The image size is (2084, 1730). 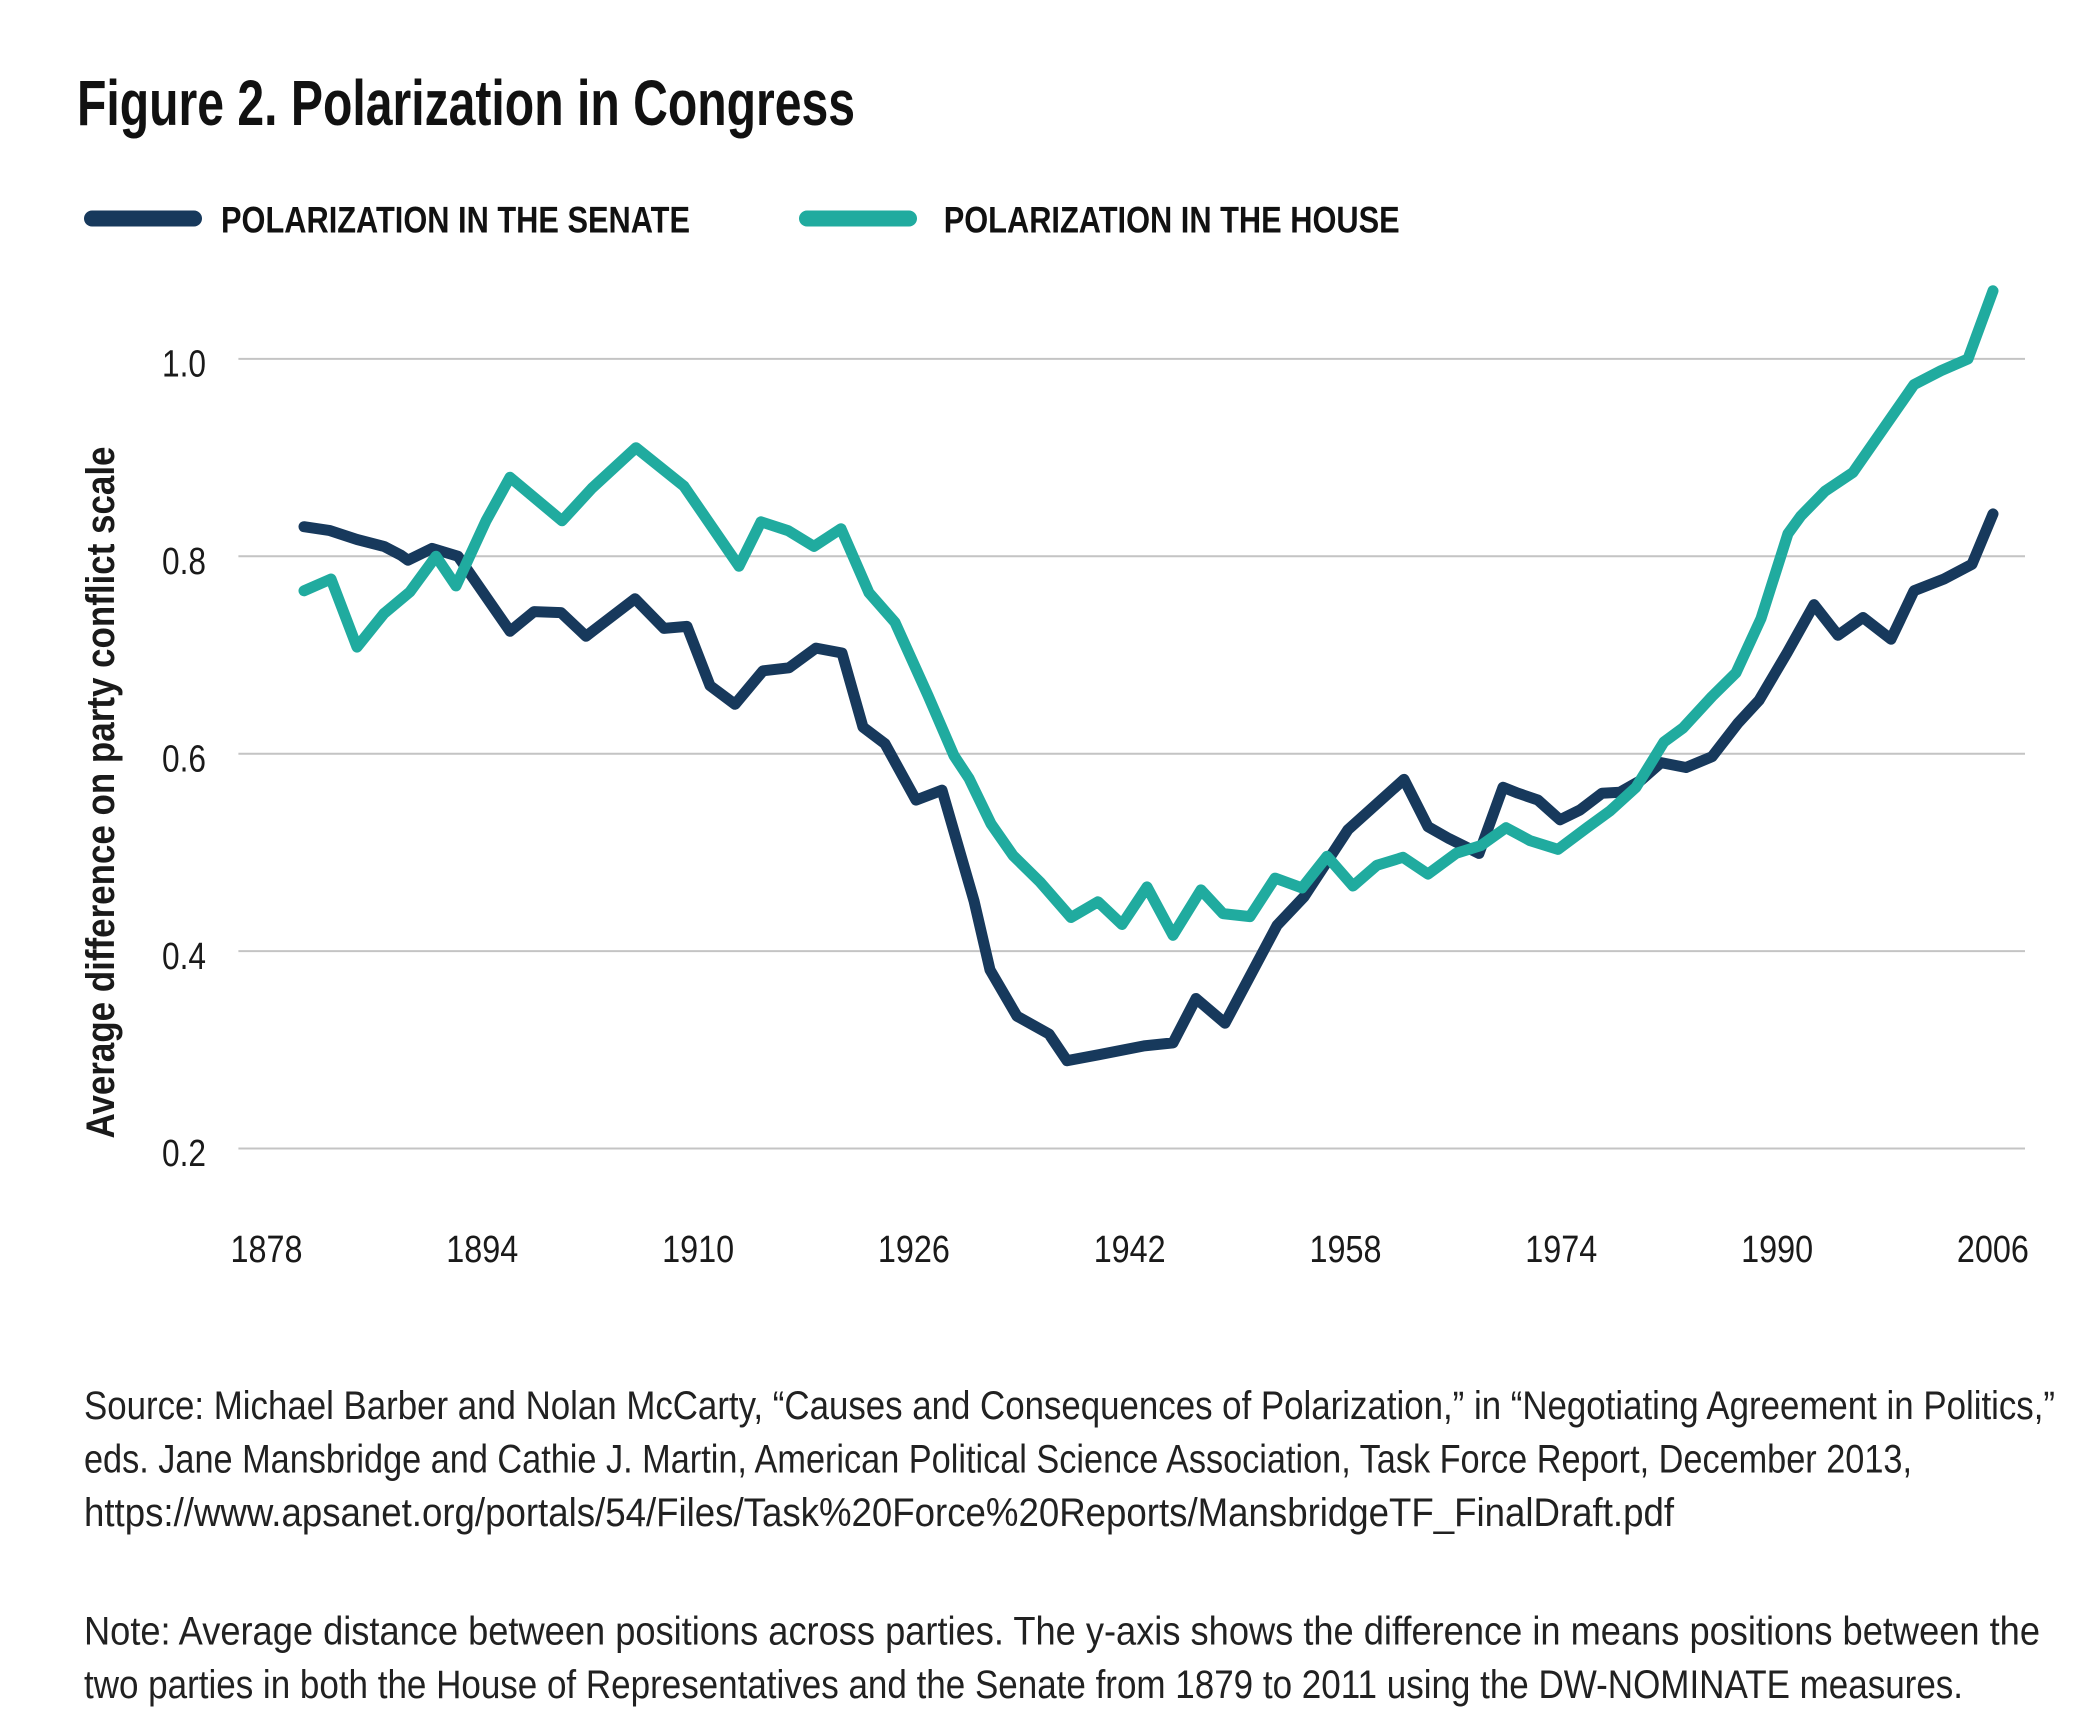 What do you see at coordinates (184, 957) in the screenshot?
I see `svg-text: 0.4` at bounding box center [184, 957].